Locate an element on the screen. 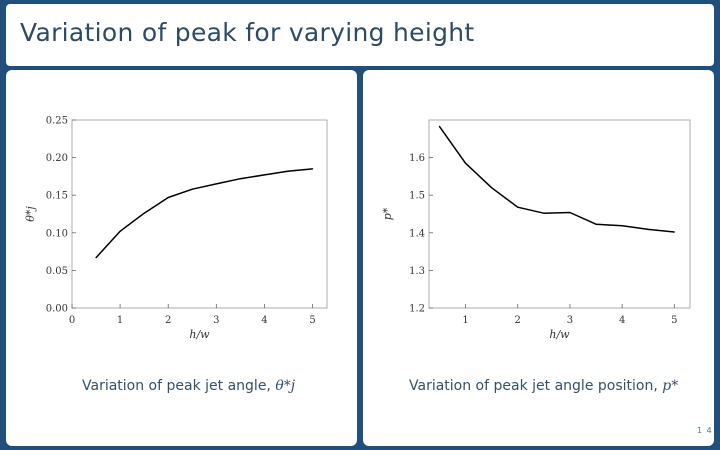  left-caption: Variation of peak jet angle, θ*j is located at coordinates (188, 386).